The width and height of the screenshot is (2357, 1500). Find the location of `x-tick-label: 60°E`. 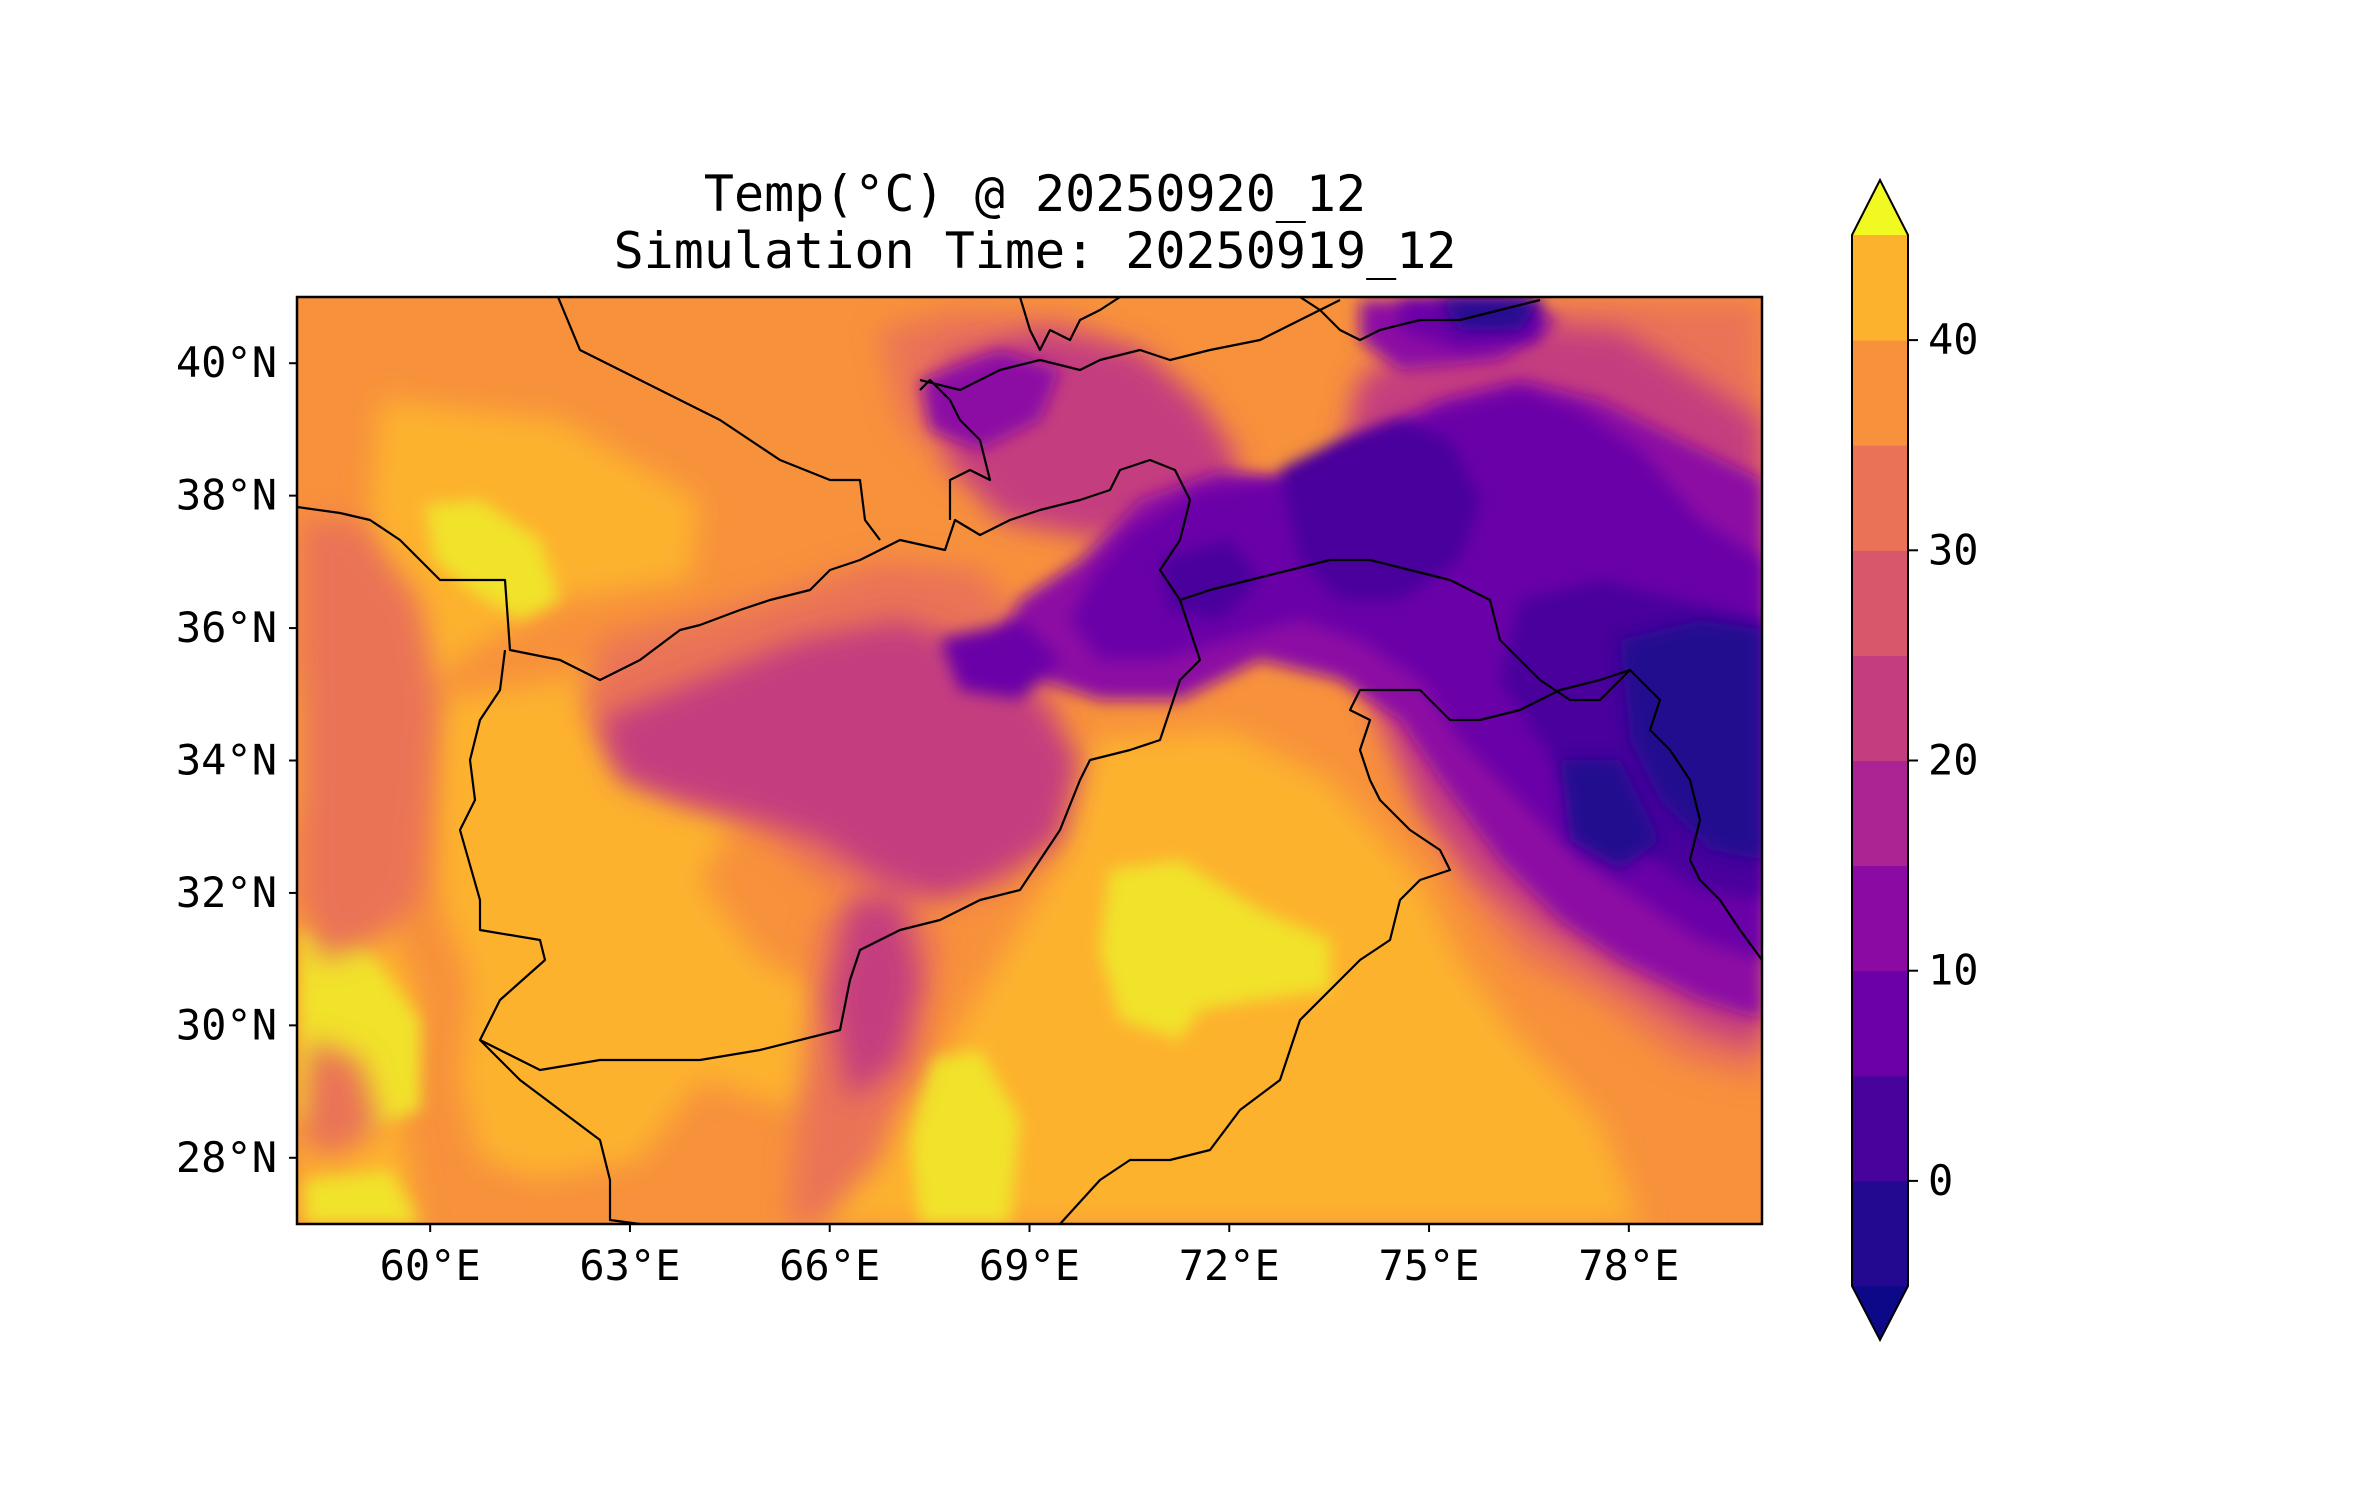

x-tick-label: 60°E is located at coordinates (430, 1265).